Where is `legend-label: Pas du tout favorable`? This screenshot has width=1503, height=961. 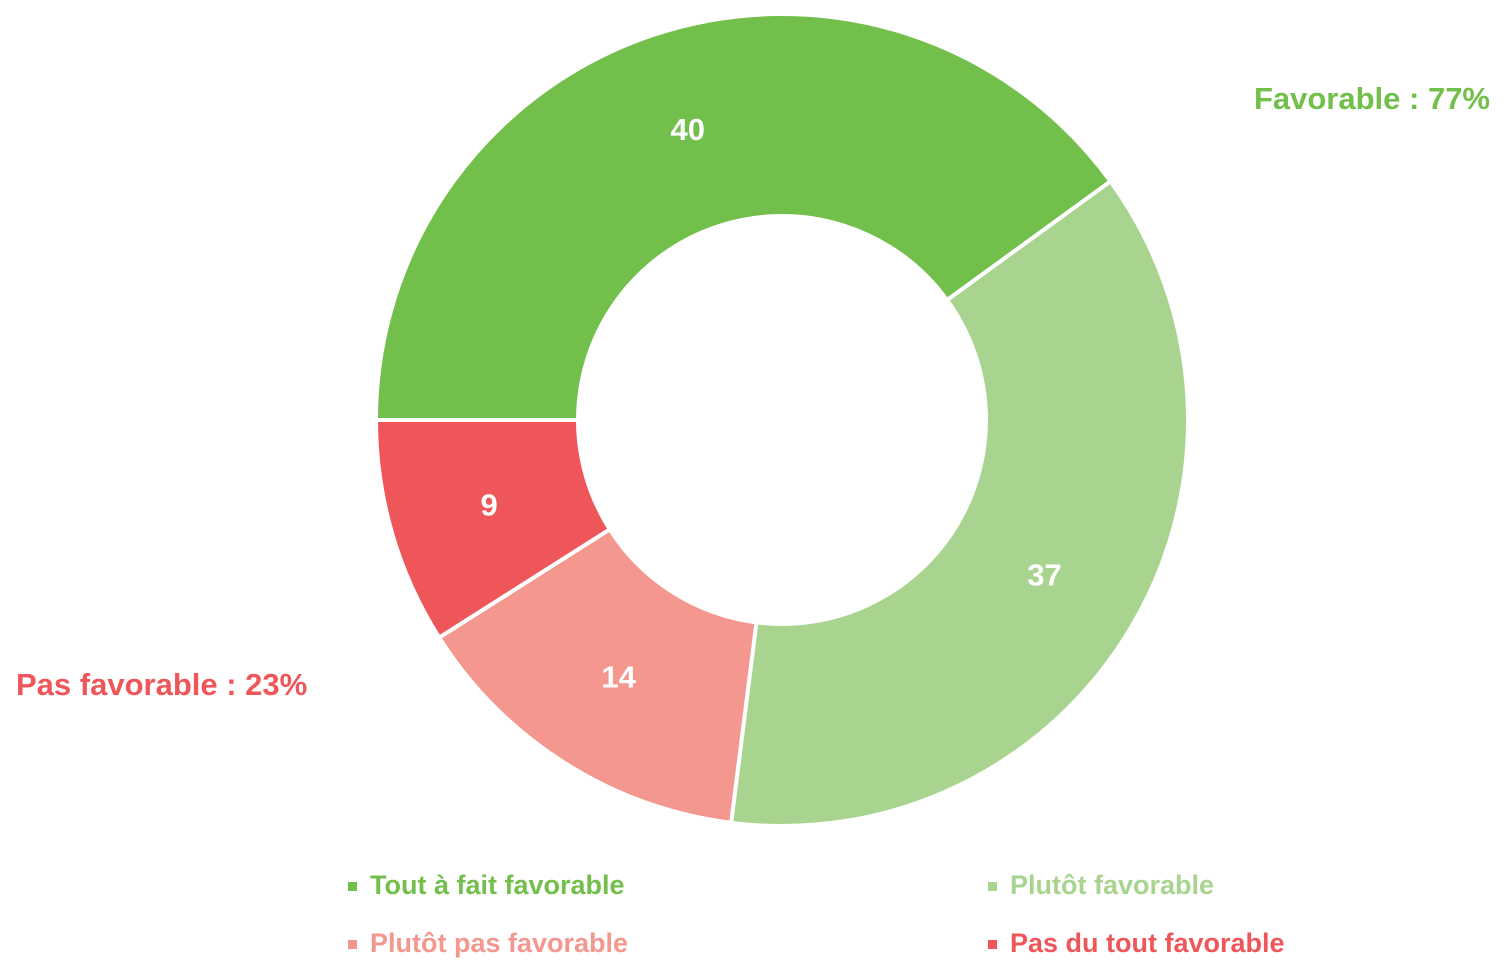
legend-label: Pas du tout favorable is located at coordinates (1147, 943).